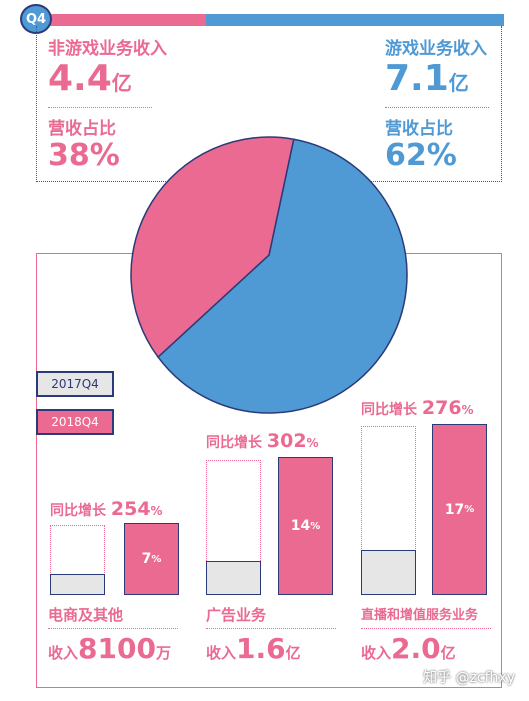  Describe the element at coordinates (376, 653) in the screenshot. I see `revenue-prefix-live: 收入` at that location.